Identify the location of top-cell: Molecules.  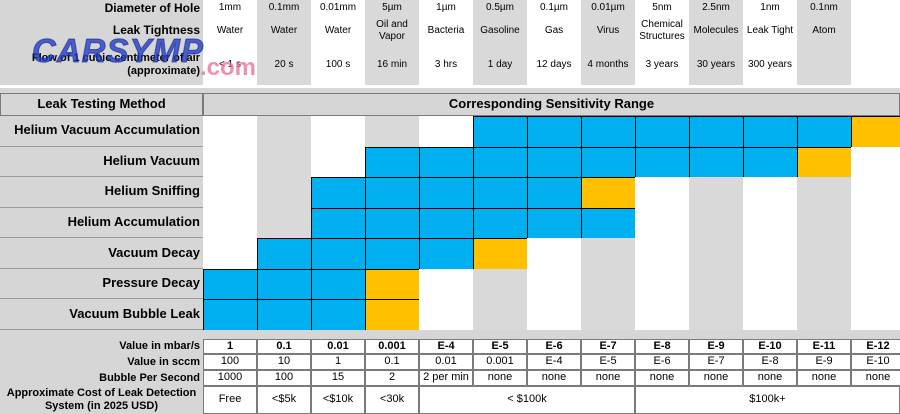
(716, 30).